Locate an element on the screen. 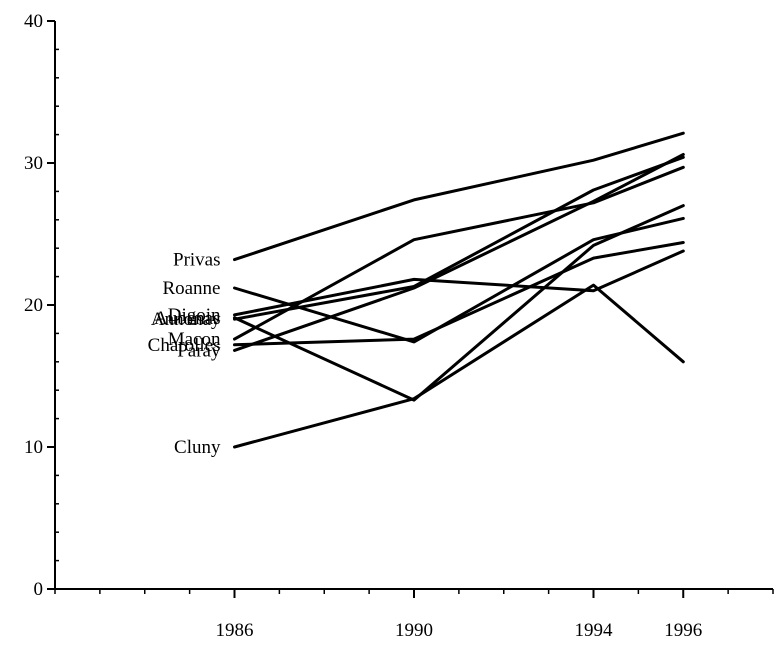  series-line-cluny is located at coordinates (459, 366).